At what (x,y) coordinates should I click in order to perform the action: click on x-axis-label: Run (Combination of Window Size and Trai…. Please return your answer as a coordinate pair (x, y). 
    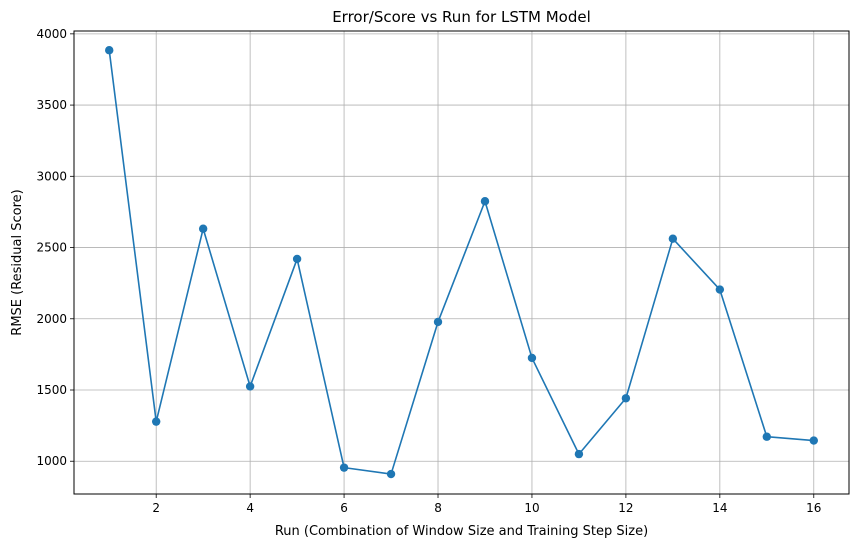
    Looking at the image, I should click on (461, 531).